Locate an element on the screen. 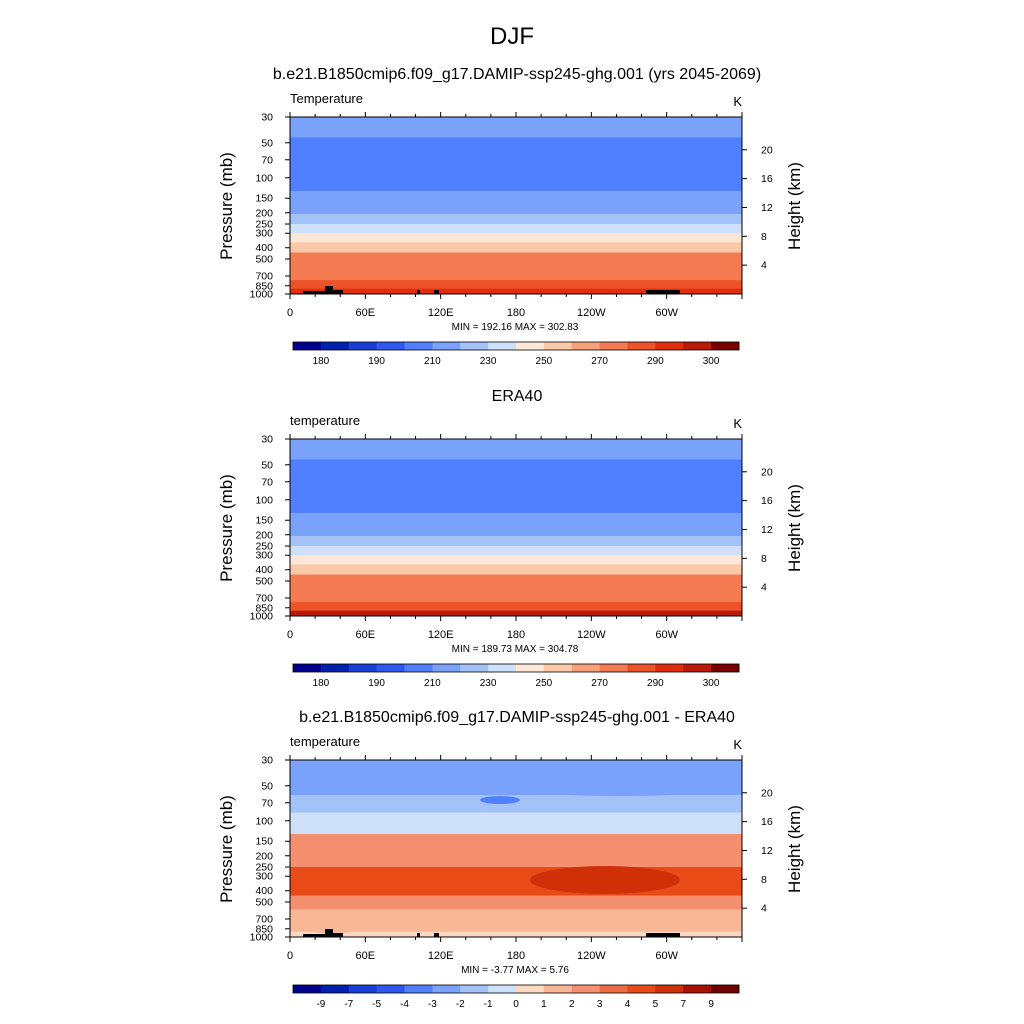 The image size is (1024, 1024). colorbar-label: 3 is located at coordinates (600, 1004).